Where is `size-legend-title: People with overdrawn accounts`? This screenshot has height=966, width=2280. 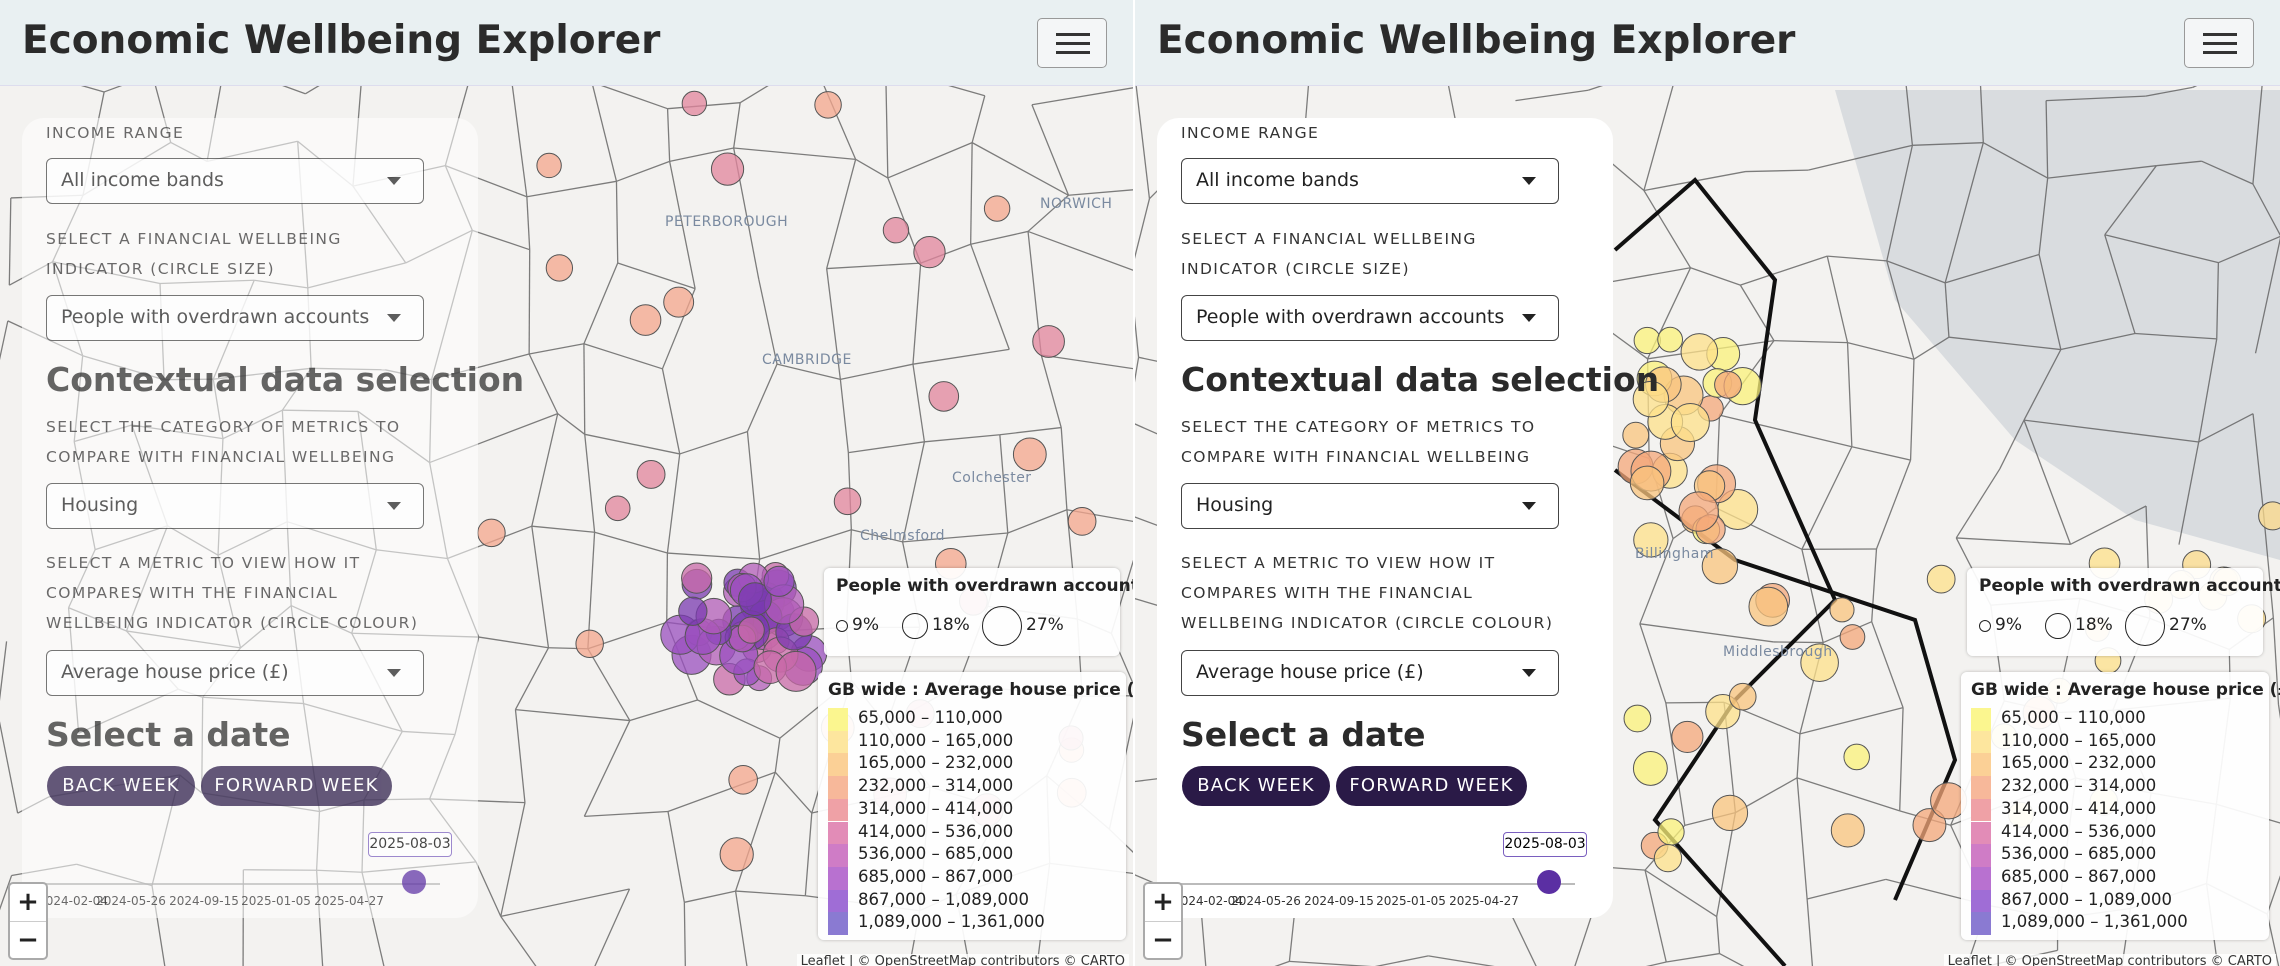
size-legend-title: People with overdrawn accounts is located at coordinates (2129, 586).